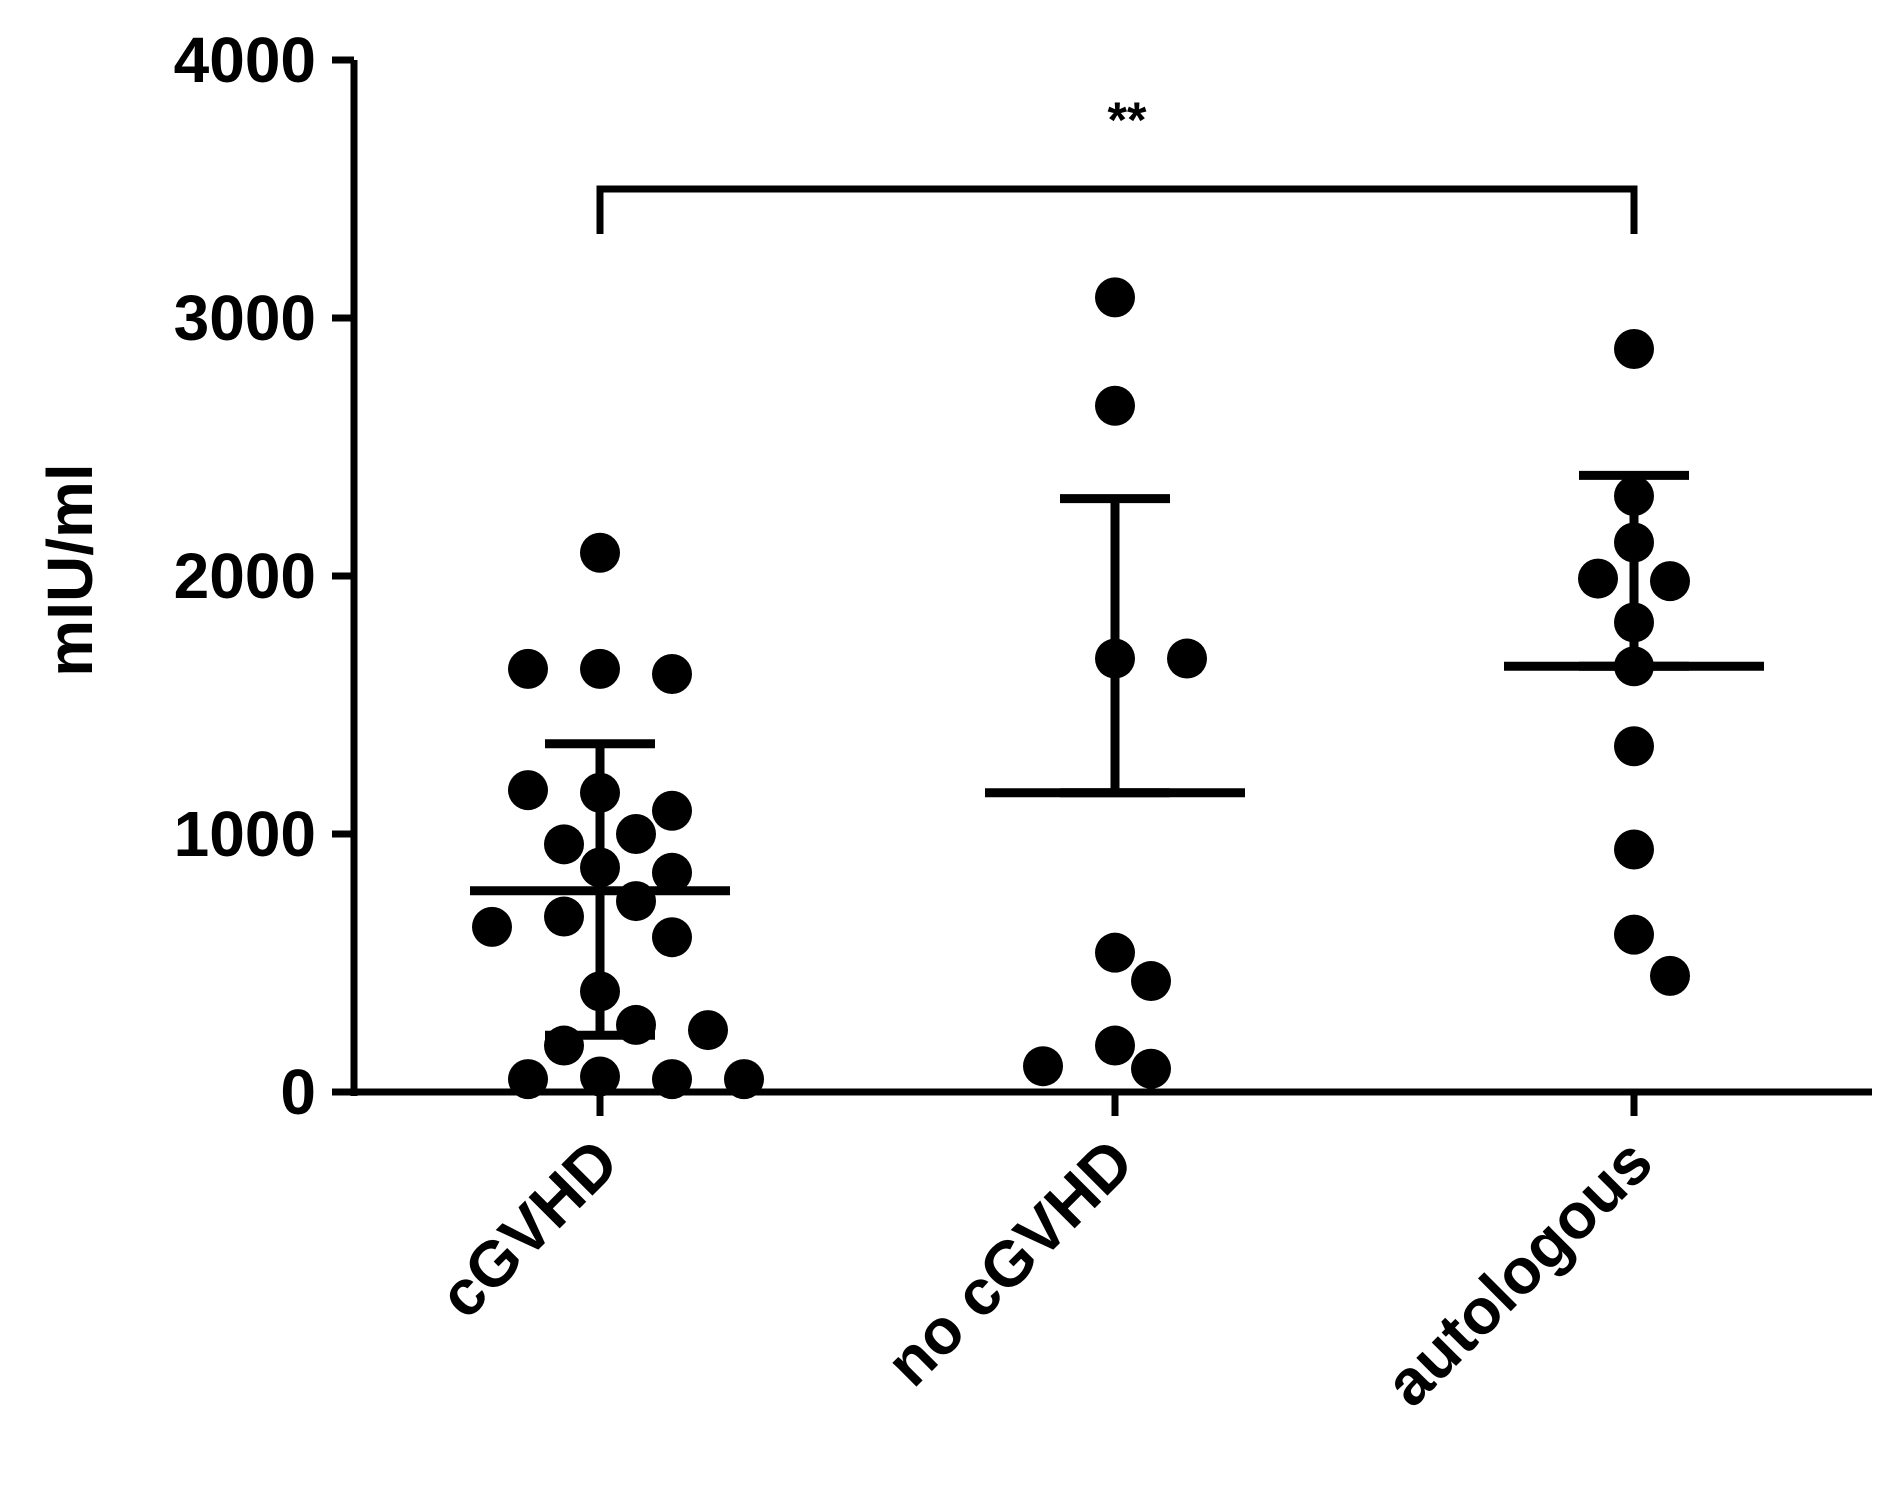  I want to click on y-tick-label: 0, so click(298, 1092).